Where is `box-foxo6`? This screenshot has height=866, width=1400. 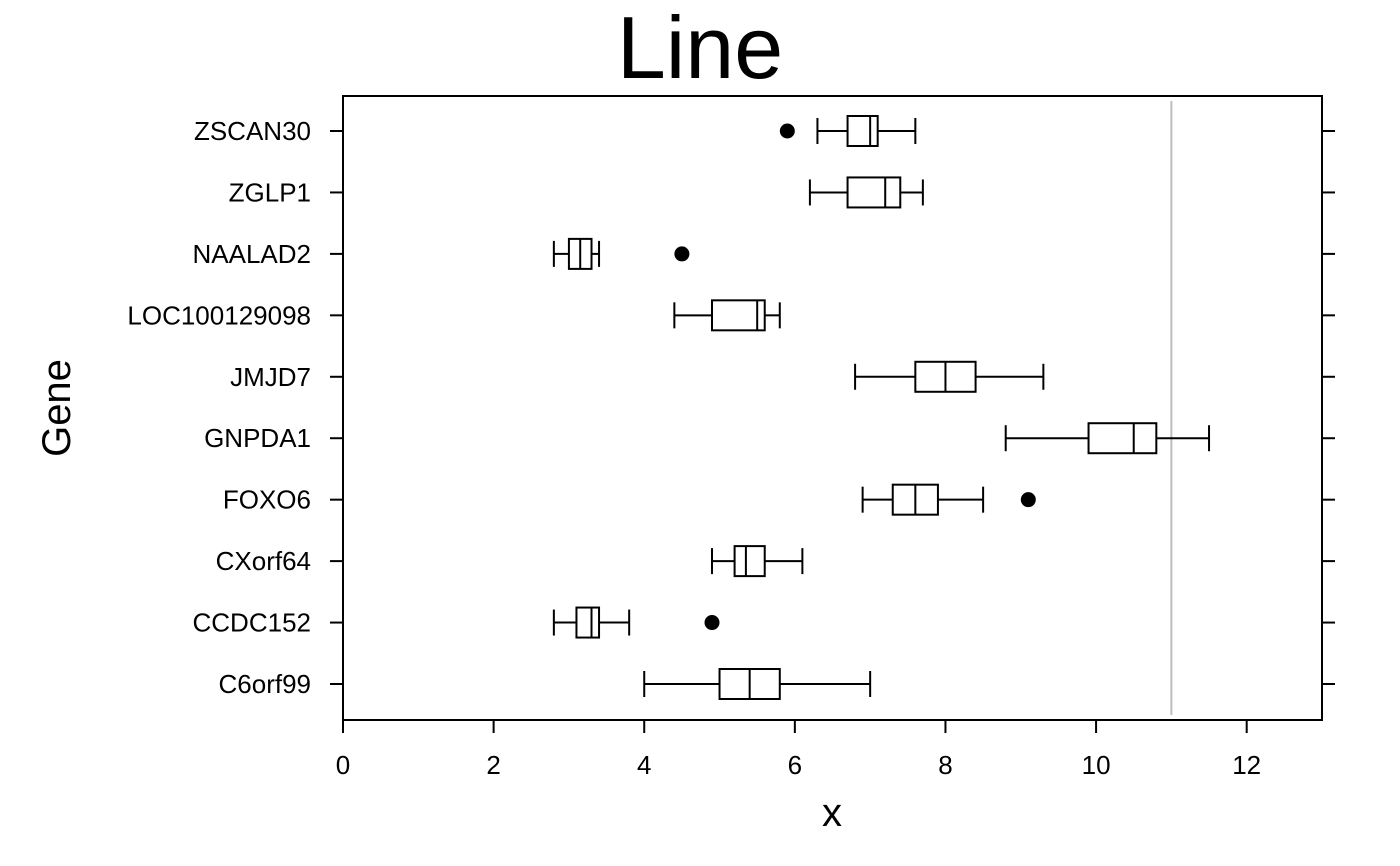 box-foxo6 is located at coordinates (948, 499).